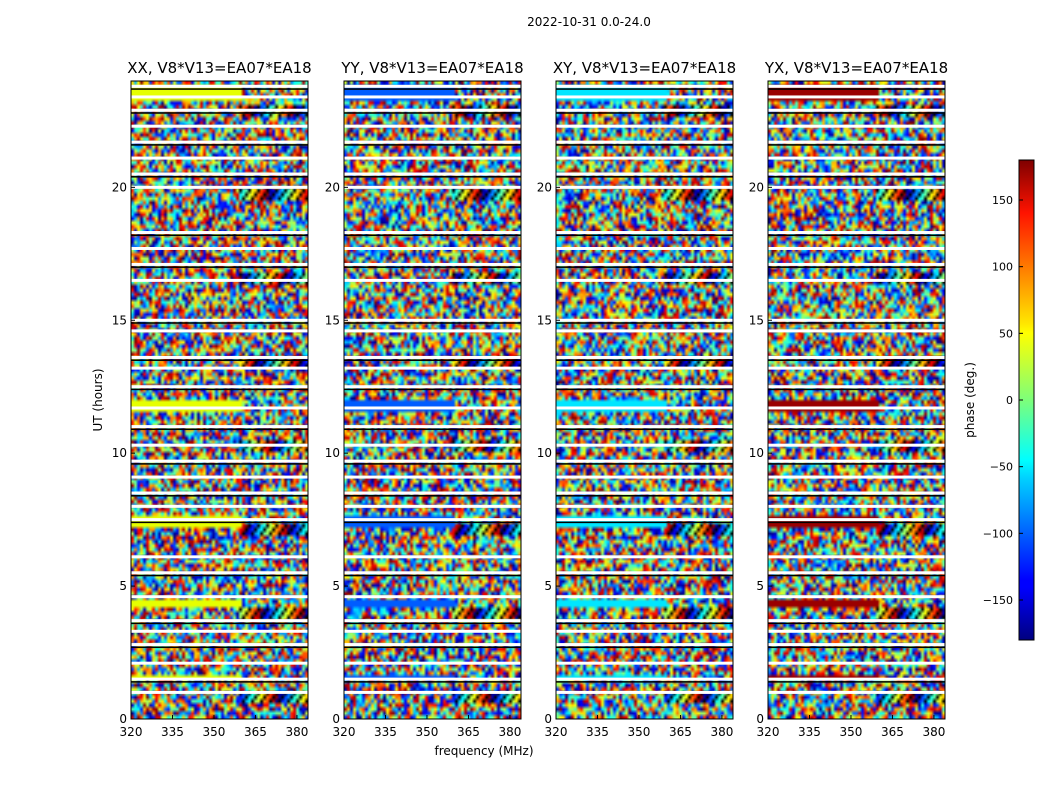  Describe the element at coordinates (970, 400) in the screenshot. I see `colorbar-label: phase (deg.)` at that location.